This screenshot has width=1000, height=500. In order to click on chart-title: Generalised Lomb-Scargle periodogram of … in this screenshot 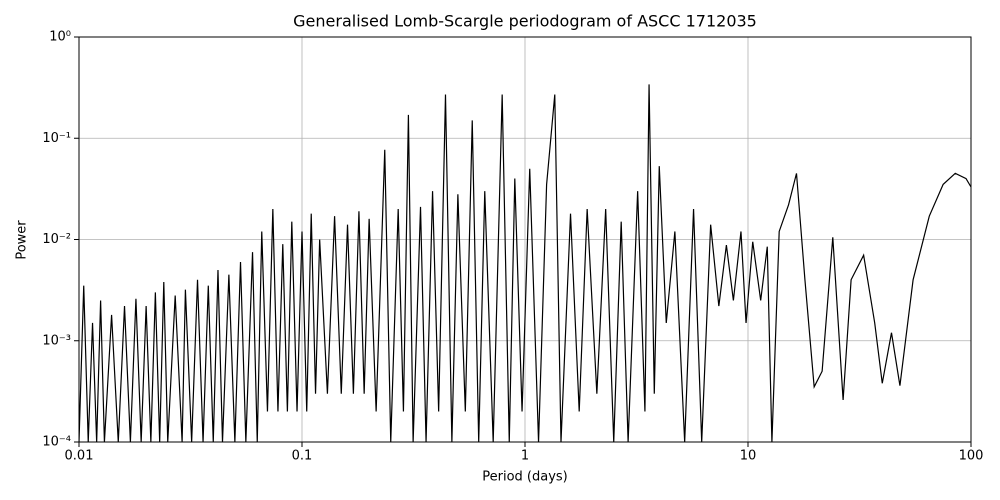, I will do `click(525, 21)`.